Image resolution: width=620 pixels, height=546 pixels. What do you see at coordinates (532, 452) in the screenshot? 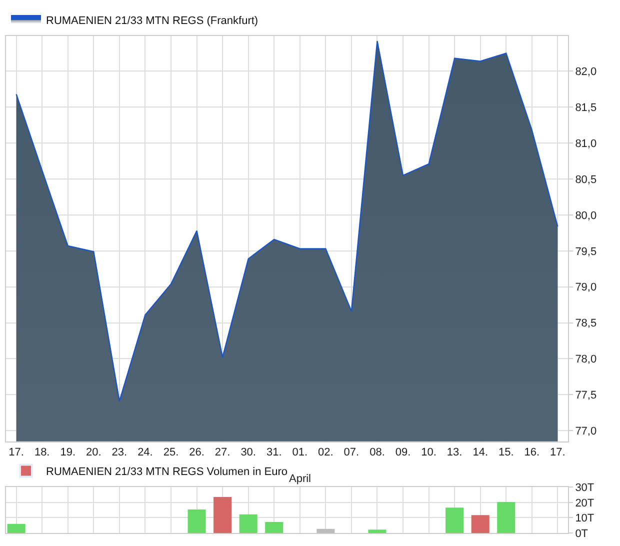
I see `x-tick-label: 16.` at bounding box center [532, 452].